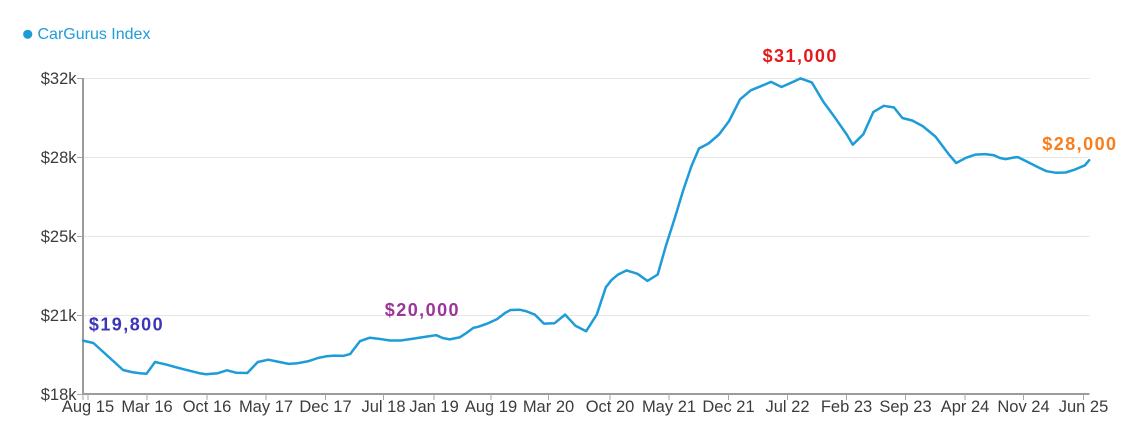 Image resolution: width=1134 pixels, height=434 pixels. Describe the element at coordinates (266, 407) in the screenshot. I see `svg-text: May 17` at that location.